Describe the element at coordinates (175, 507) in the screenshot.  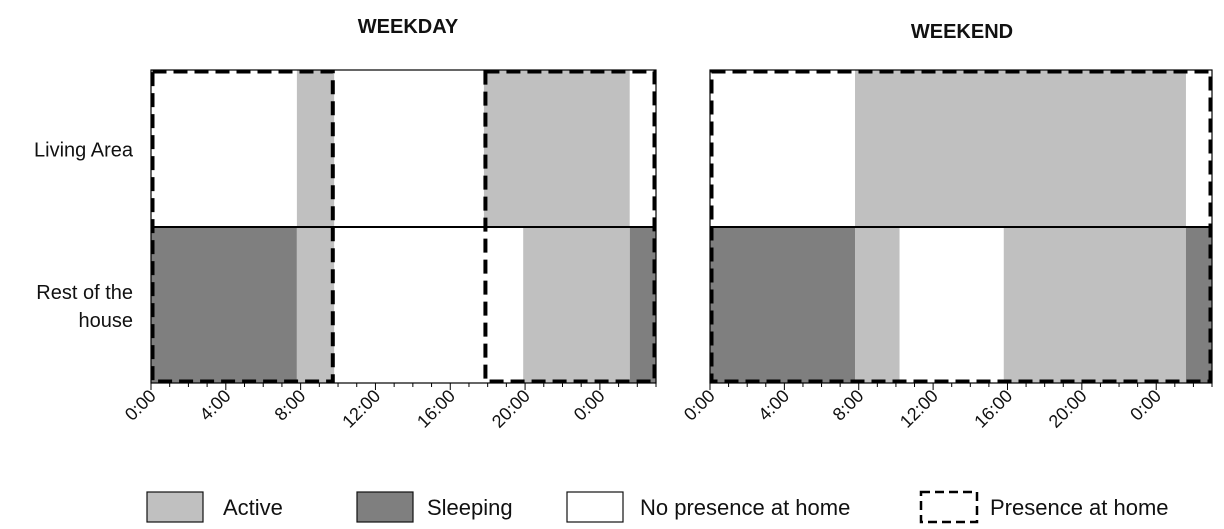
I see `legend-swatch-active` at that location.